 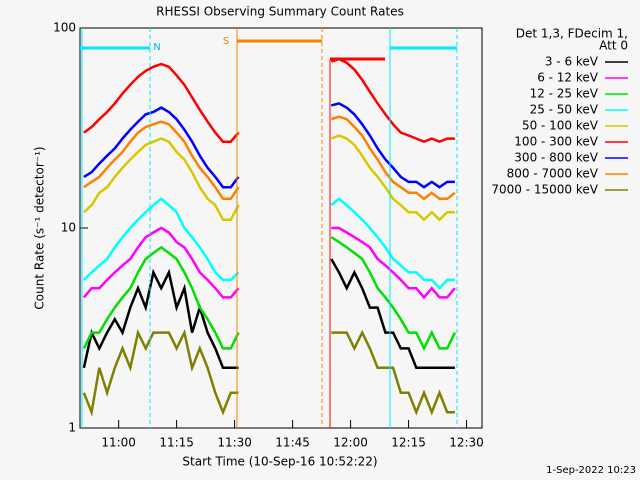 What do you see at coordinates (572, 62) in the screenshot?
I see `legend-label: 3 - 6 keV` at bounding box center [572, 62].